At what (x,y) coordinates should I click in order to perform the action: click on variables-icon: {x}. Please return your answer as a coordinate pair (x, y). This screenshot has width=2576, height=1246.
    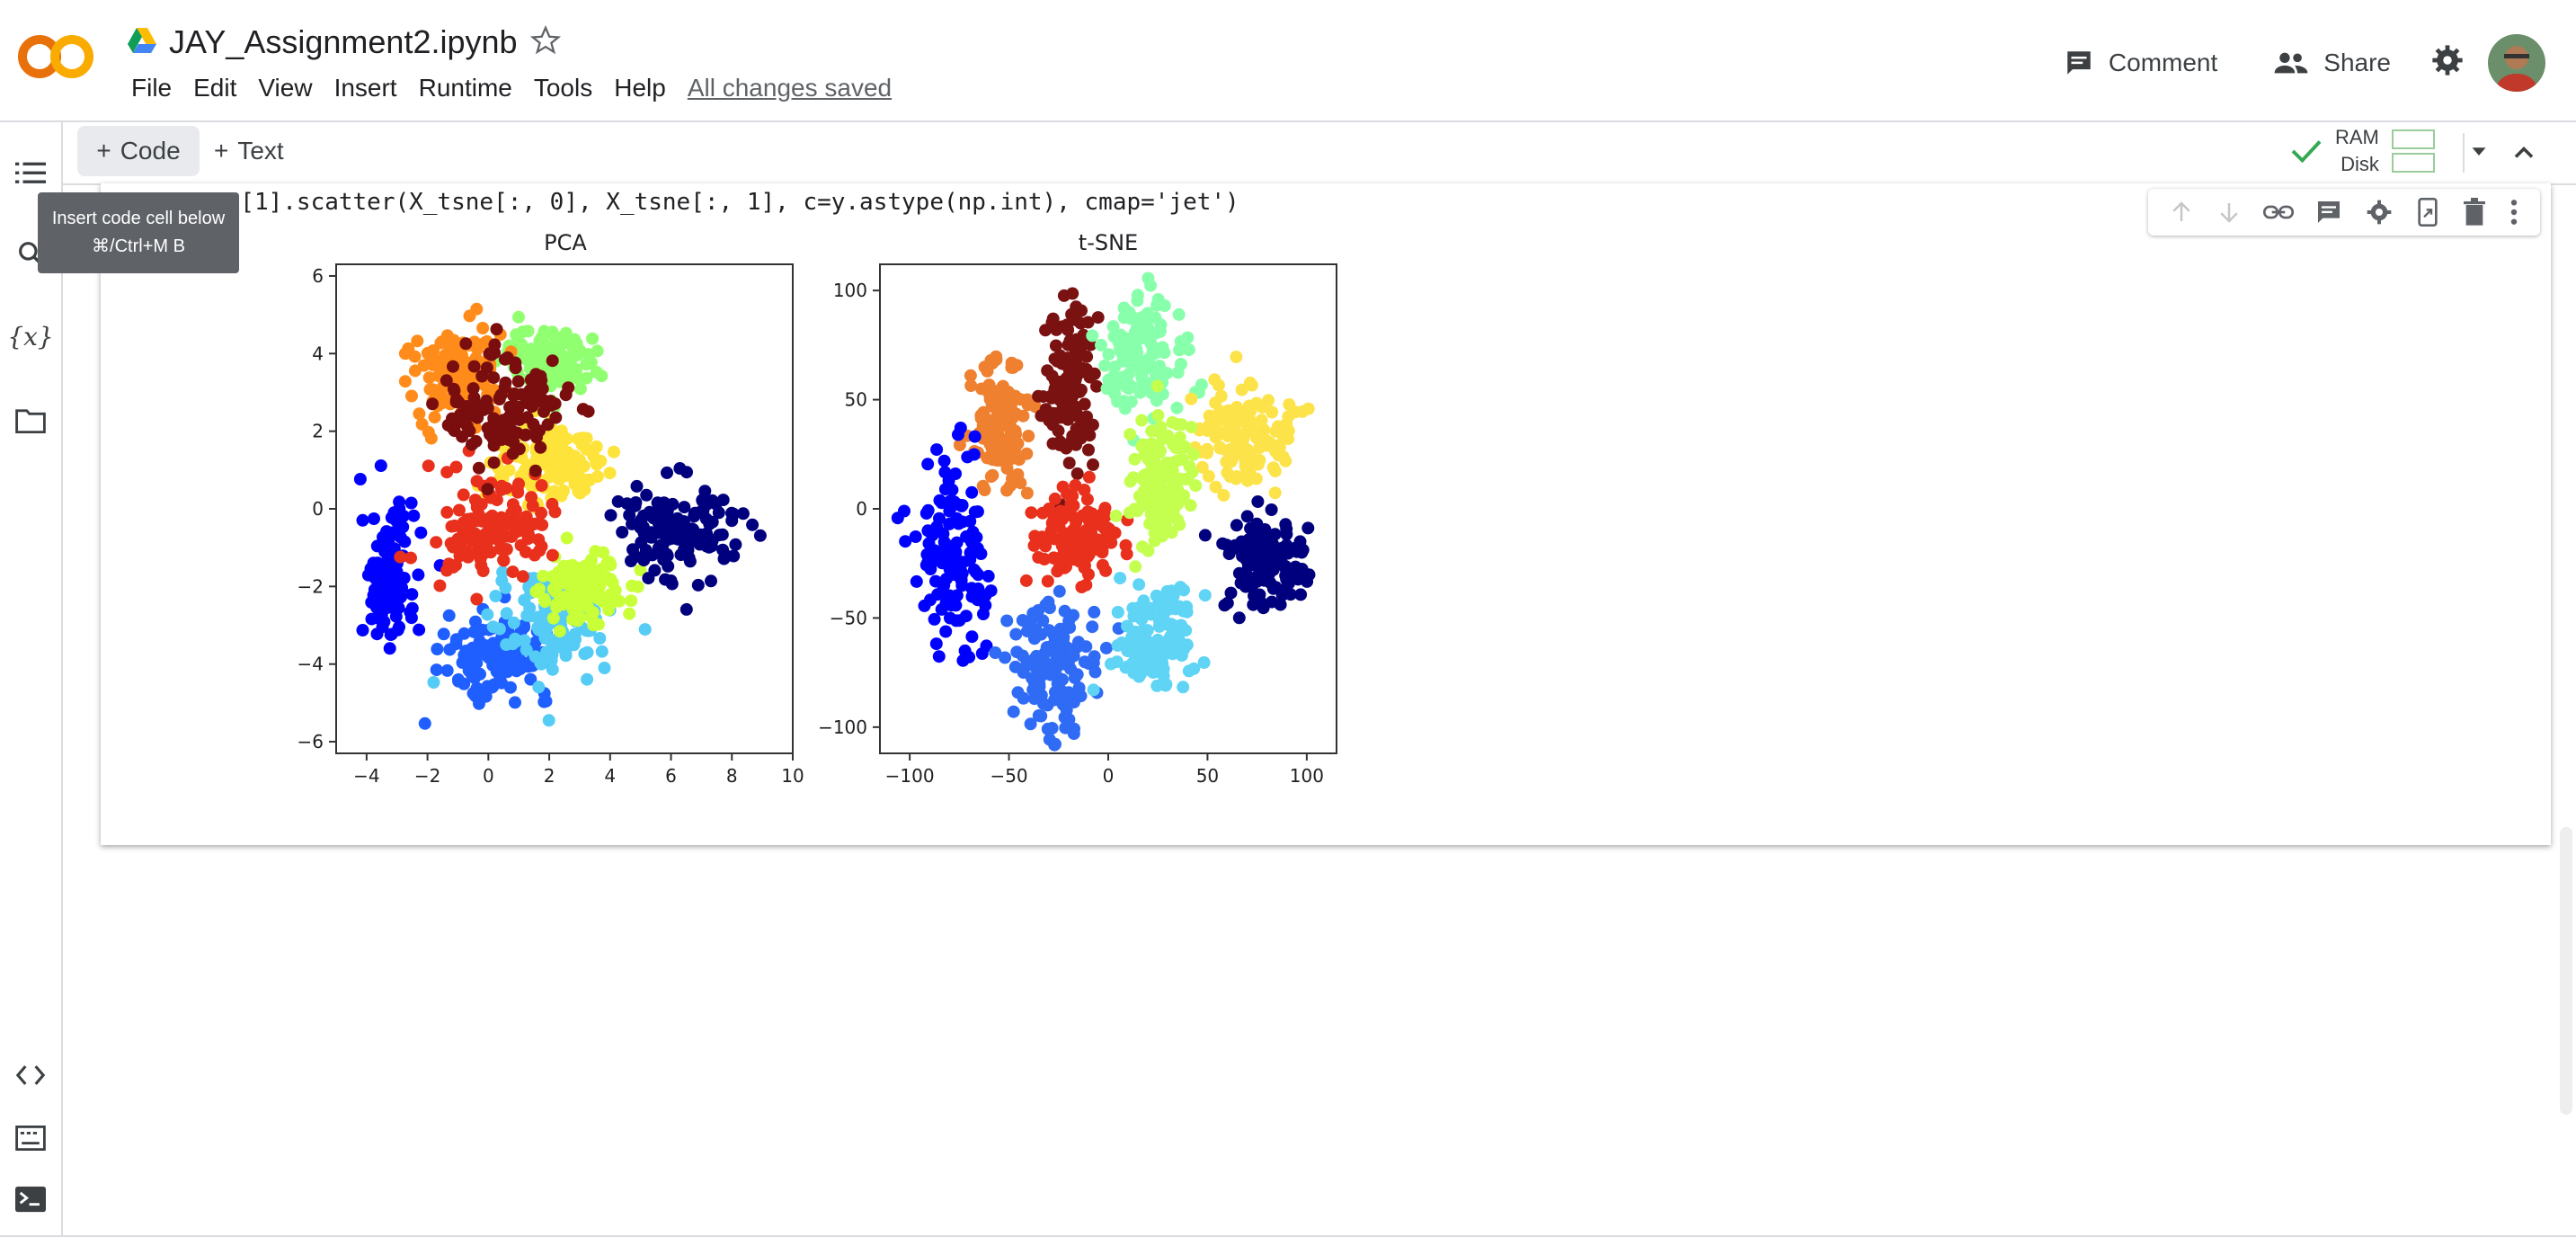
    Looking at the image, I should click on (30, 336).